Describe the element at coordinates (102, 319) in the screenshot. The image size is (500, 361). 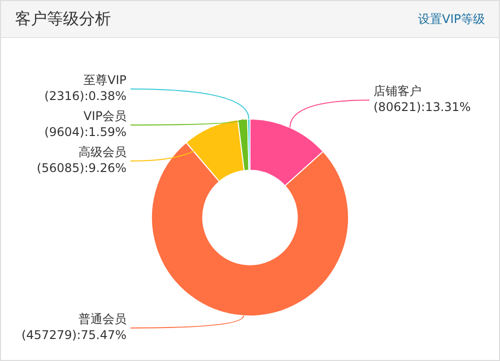
I see `slice-label: 普通会员` at that location.